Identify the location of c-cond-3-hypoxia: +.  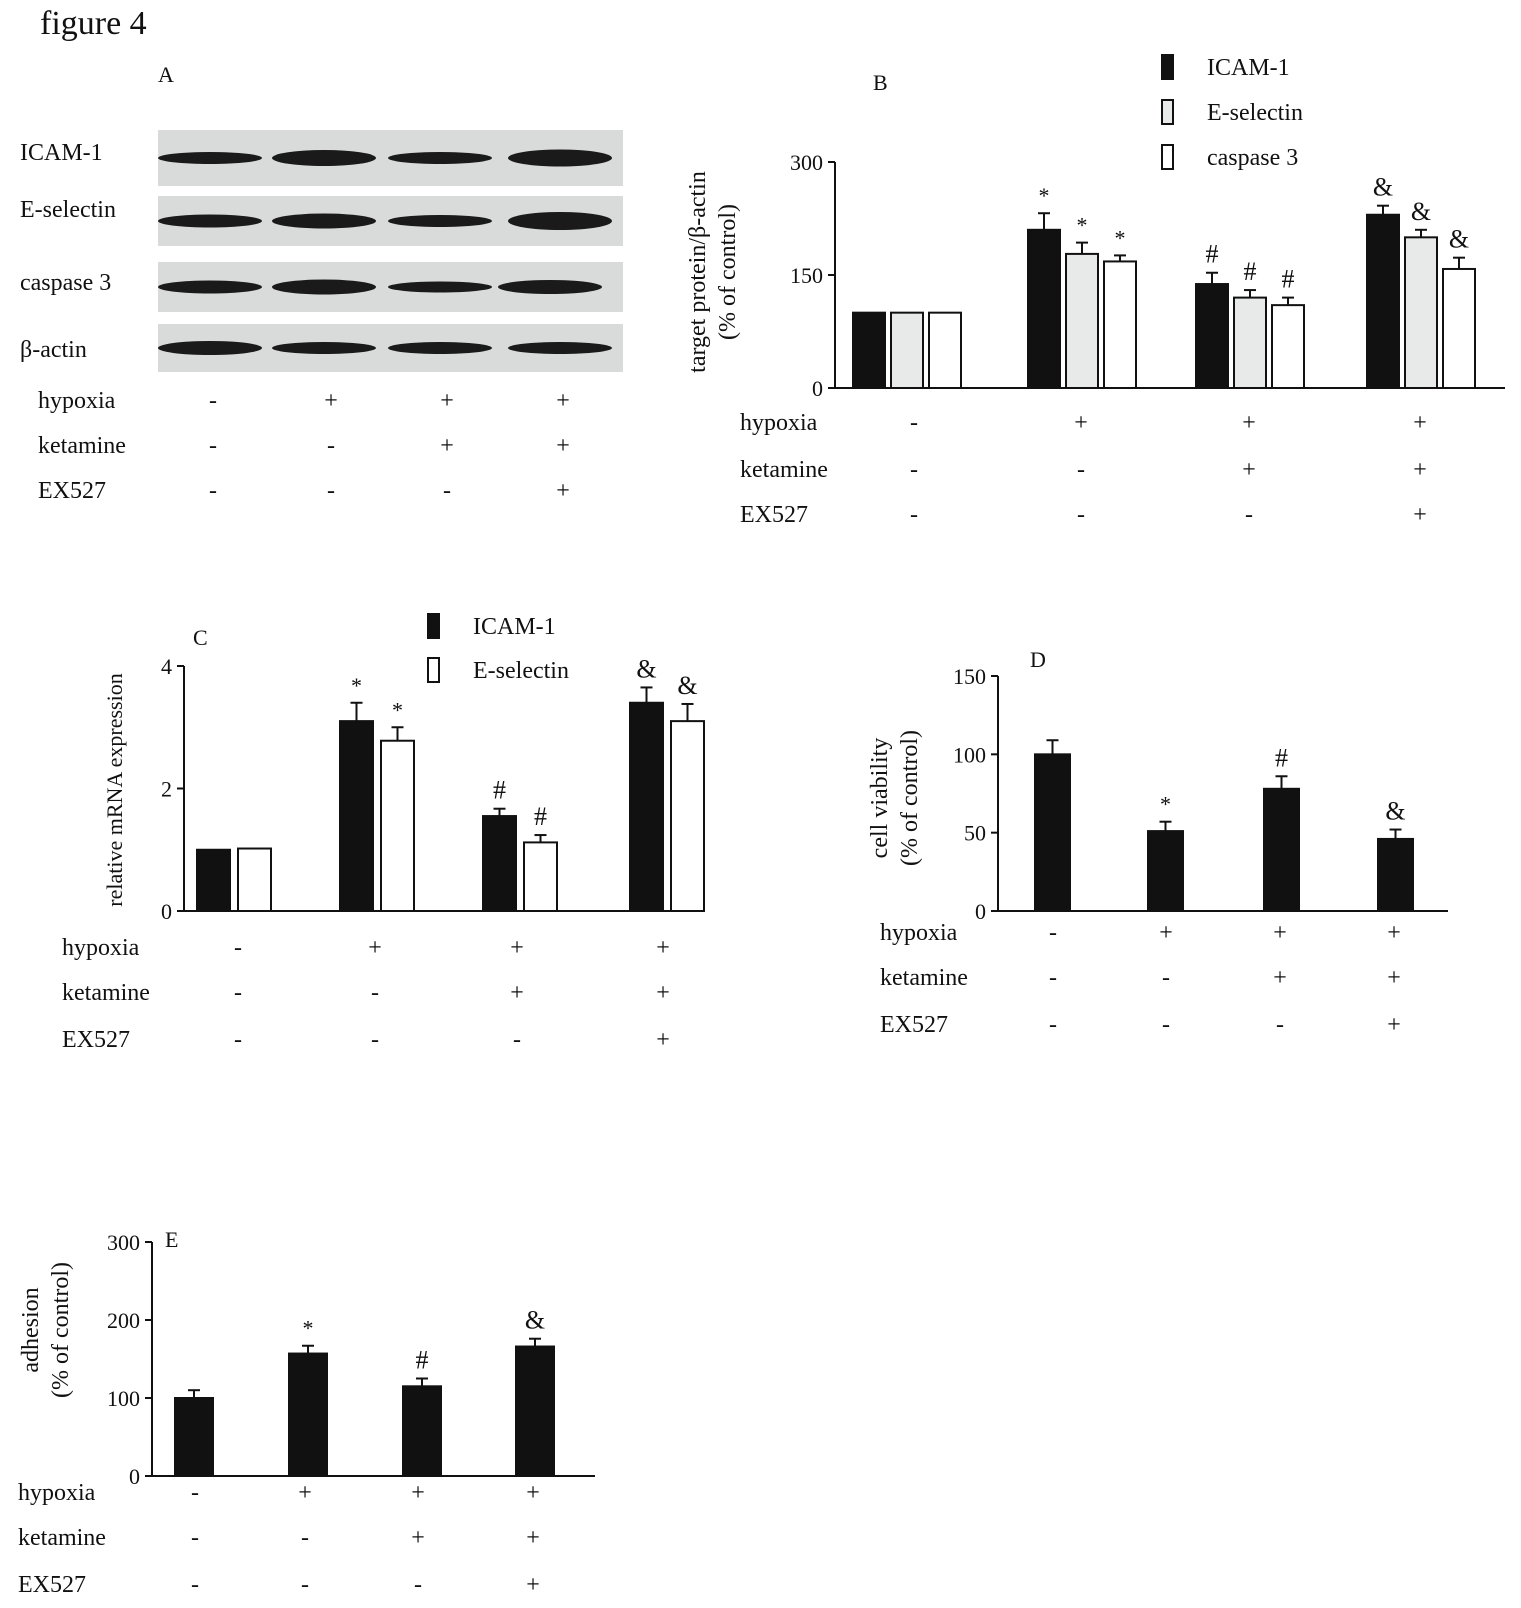
(517, 948).